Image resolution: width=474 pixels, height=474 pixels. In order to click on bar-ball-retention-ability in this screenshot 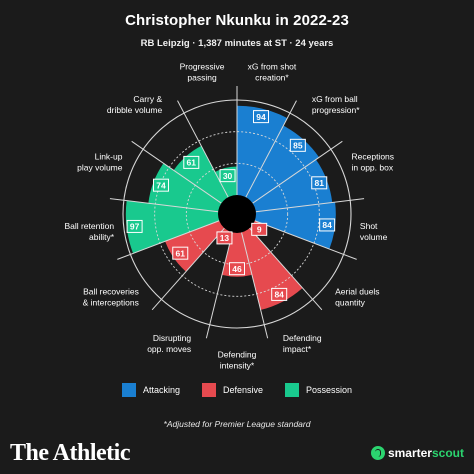, I will do `click(181, 227)`.